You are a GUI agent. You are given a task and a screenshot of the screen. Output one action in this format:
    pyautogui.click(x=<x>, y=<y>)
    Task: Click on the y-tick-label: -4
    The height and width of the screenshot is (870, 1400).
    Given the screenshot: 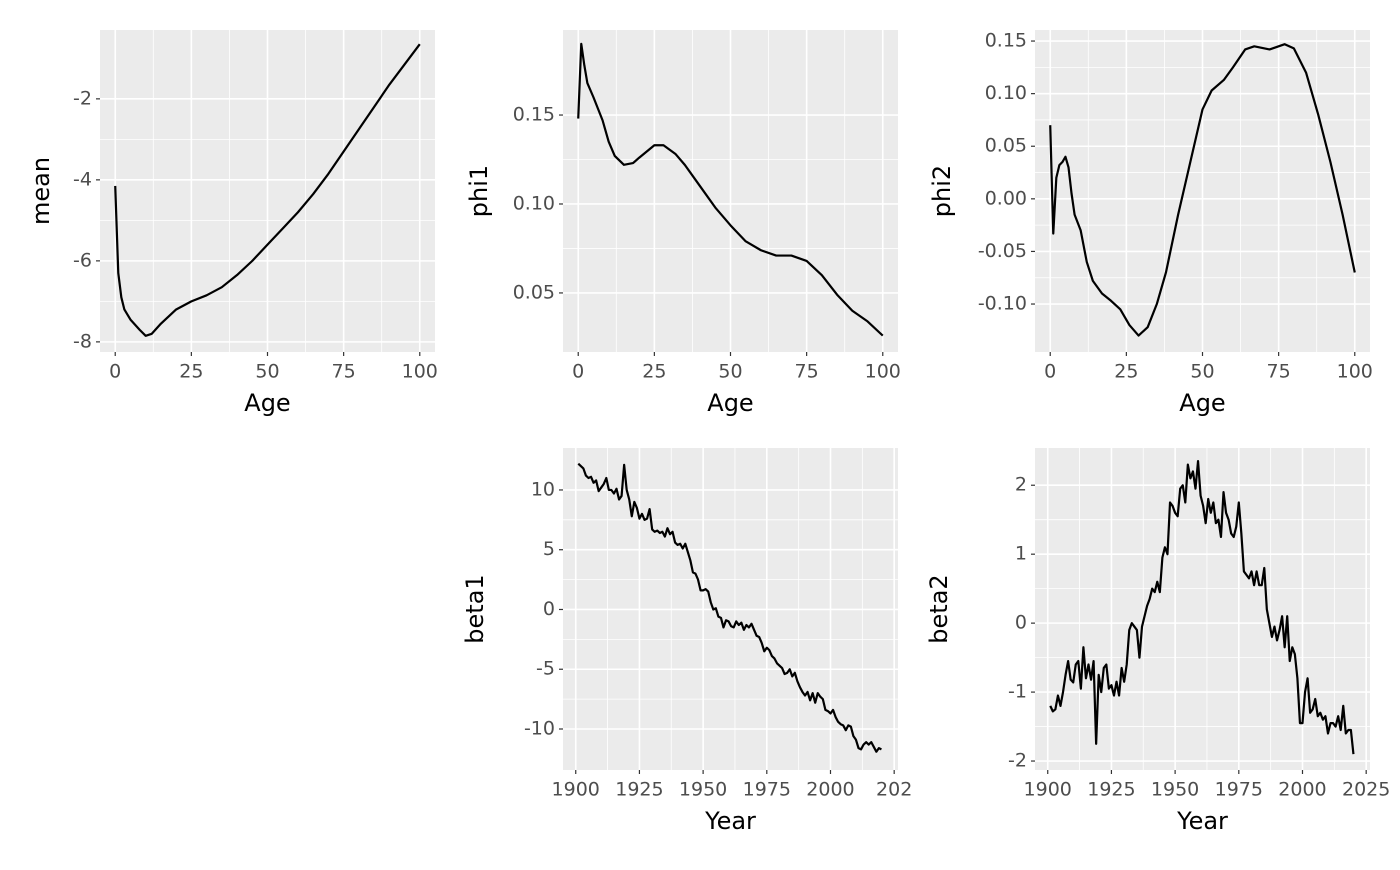 What is the action you would take?
    pyautogui.click(x=82, y=179)
    